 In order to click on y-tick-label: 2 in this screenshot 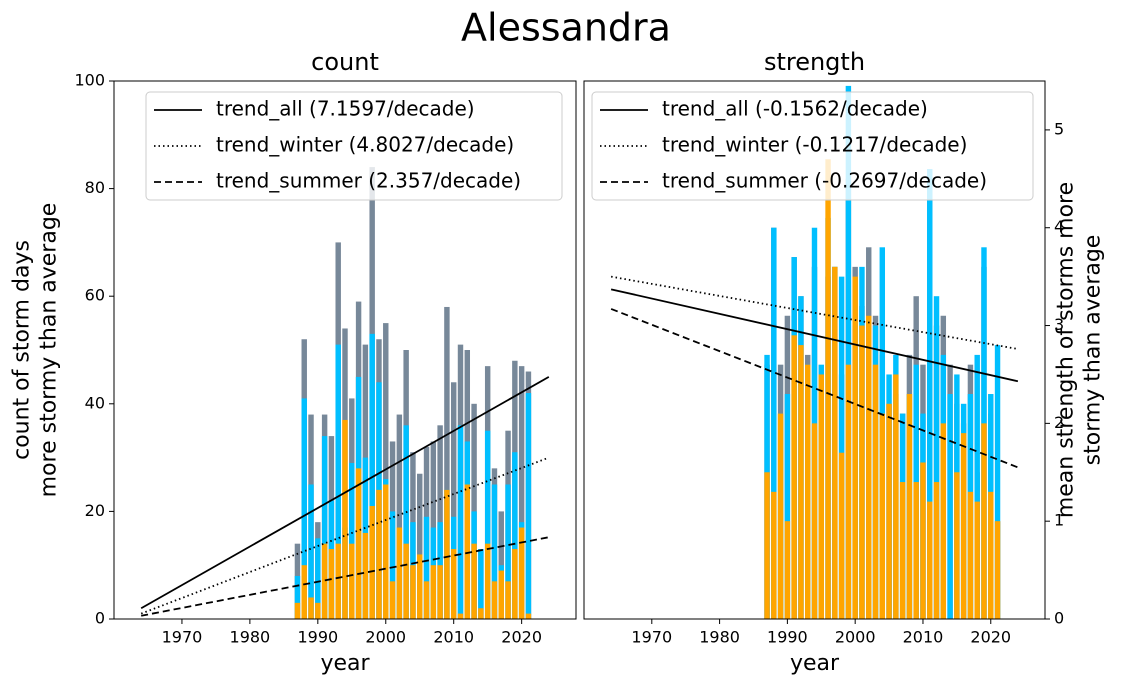, I will do `click(1059, 422)`.